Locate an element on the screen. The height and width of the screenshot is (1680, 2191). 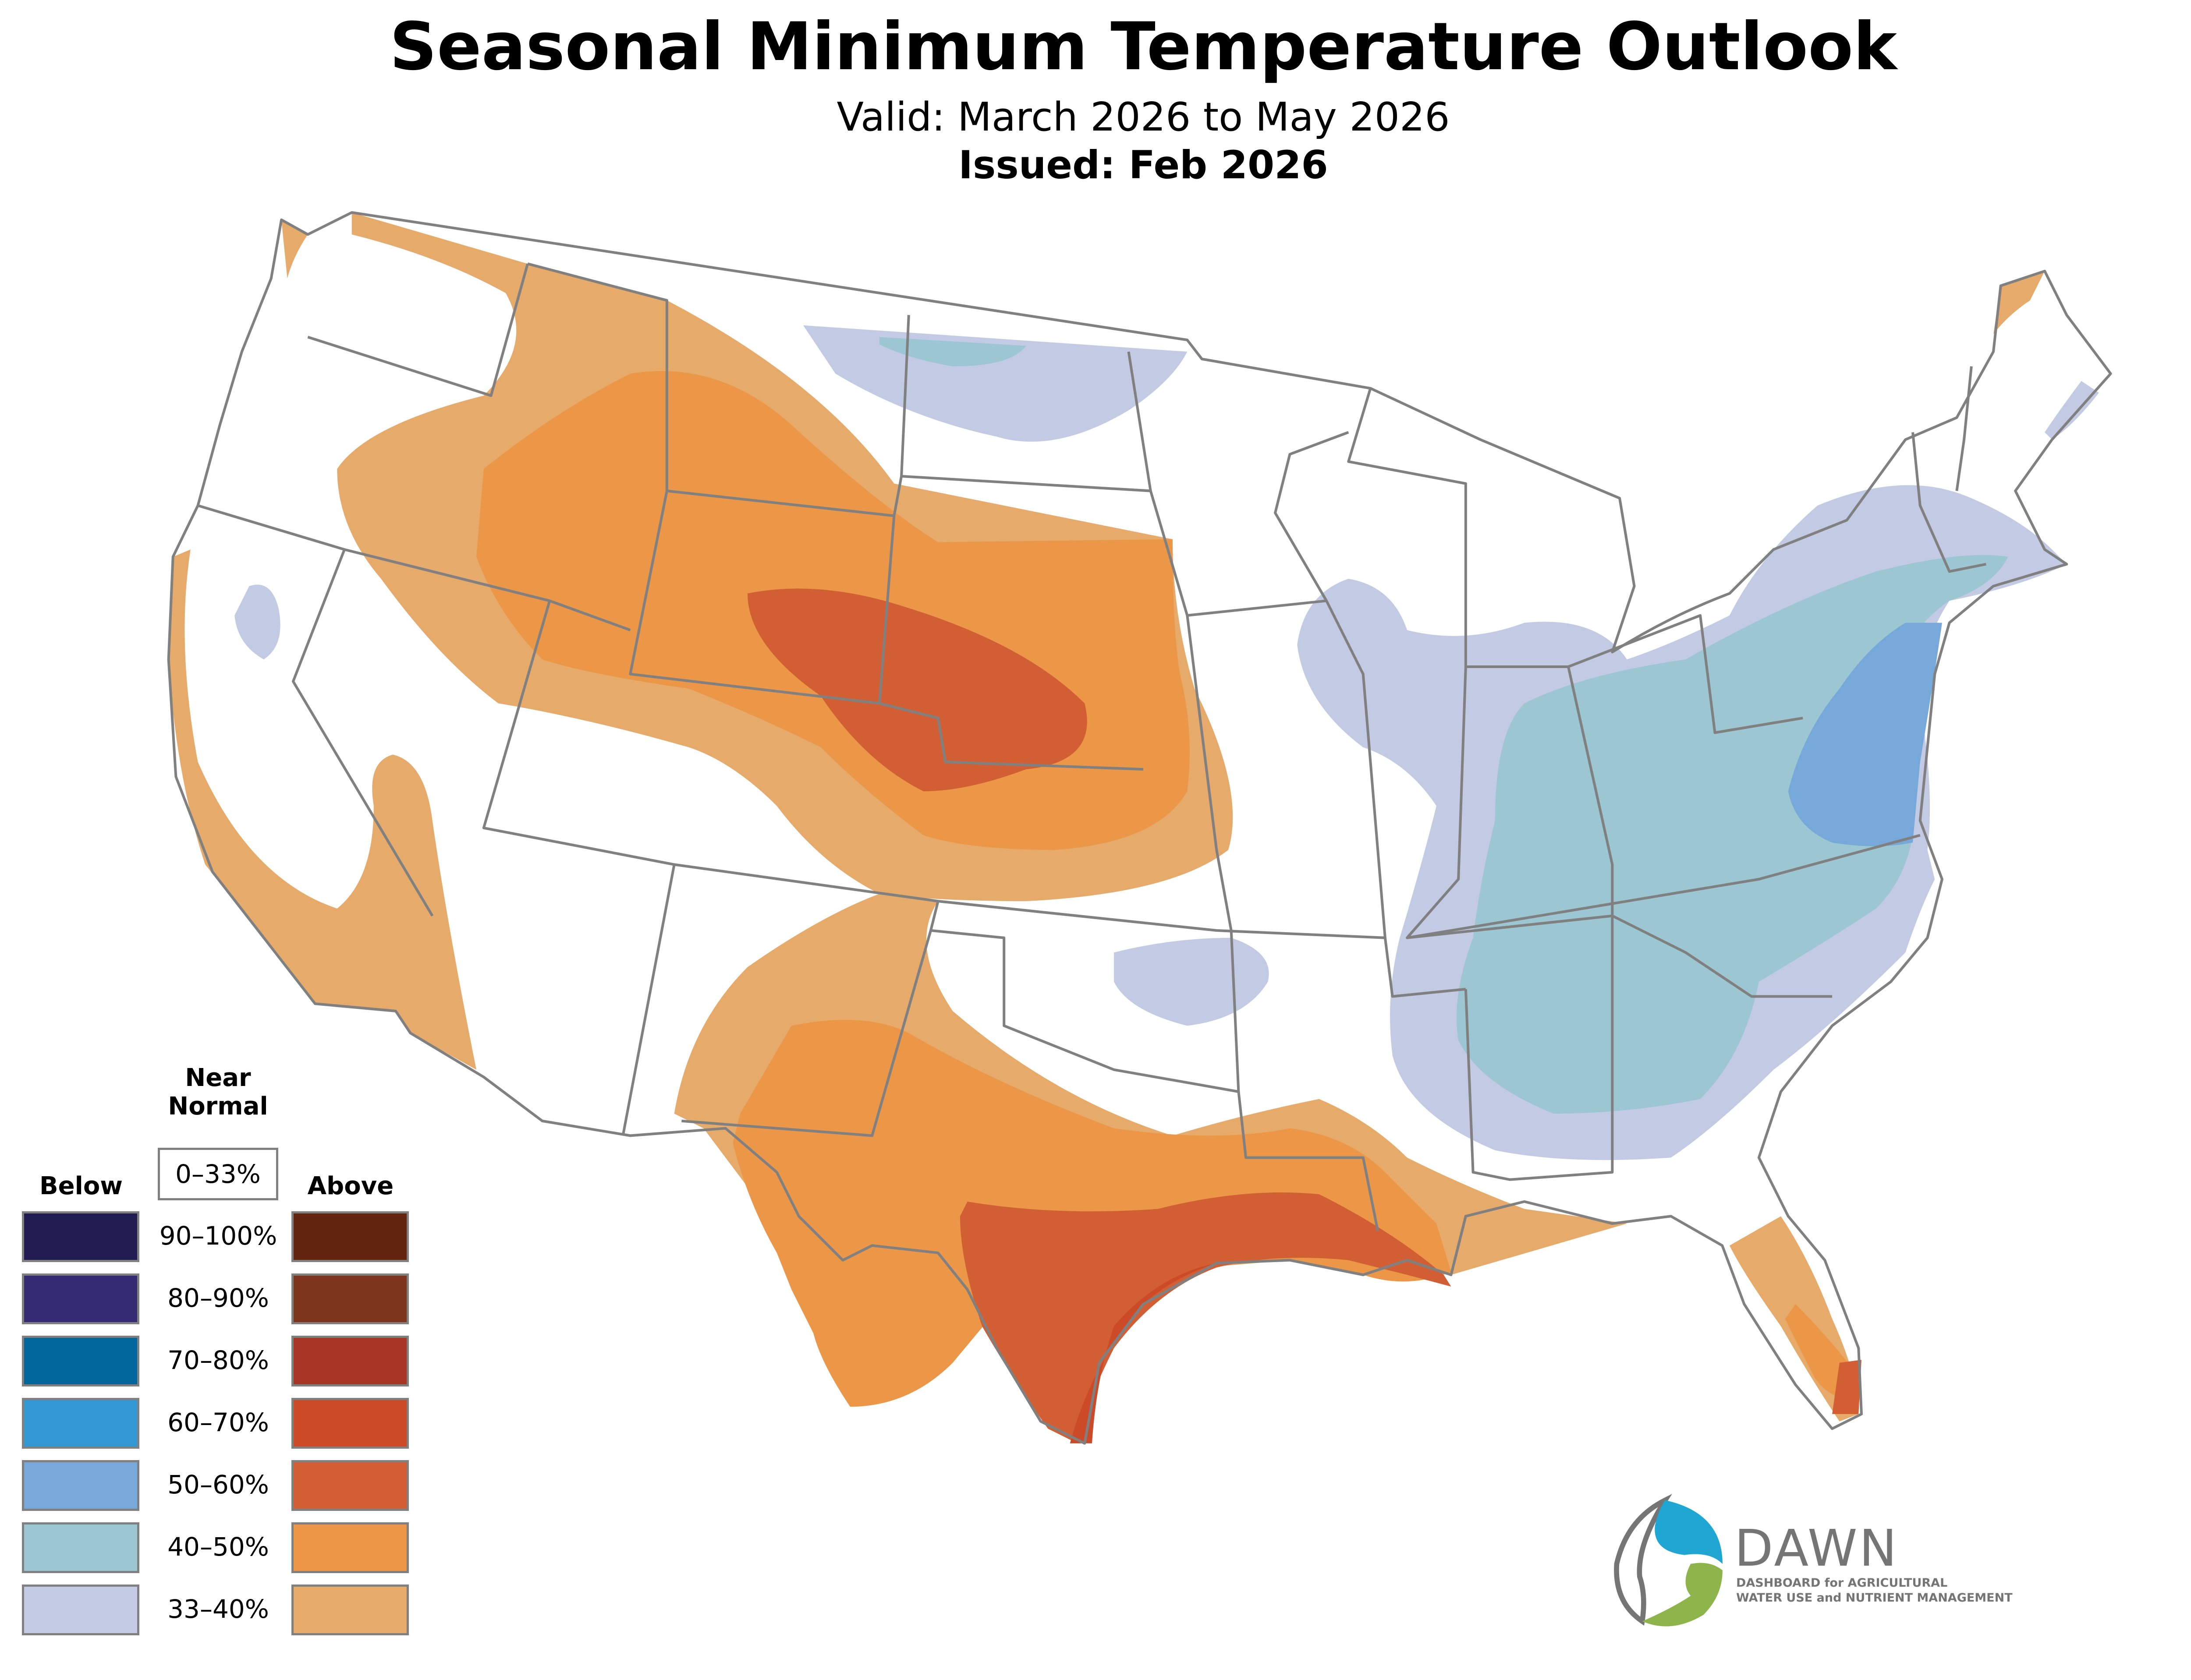
legend-range-label: 90–100% is located at coordinates (218, 1236).